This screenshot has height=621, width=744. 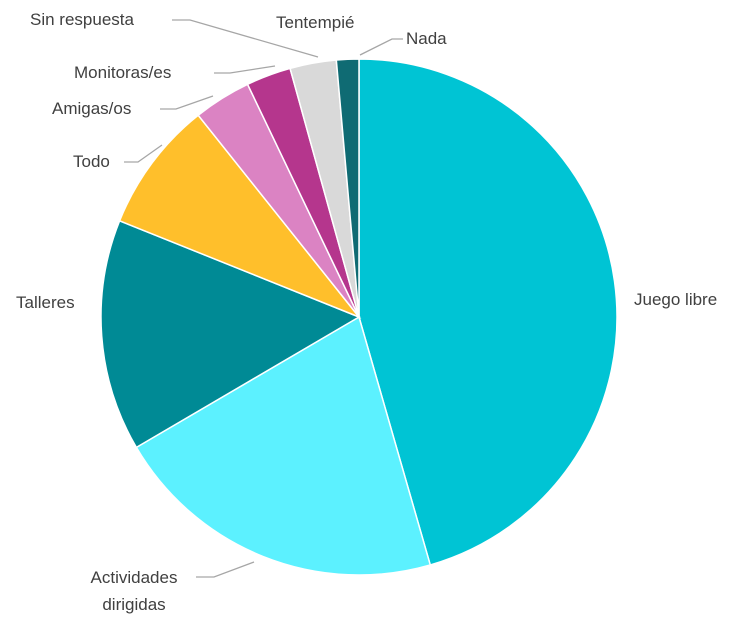 I want to click on leader-line-todo, so click(x=143, y=153).